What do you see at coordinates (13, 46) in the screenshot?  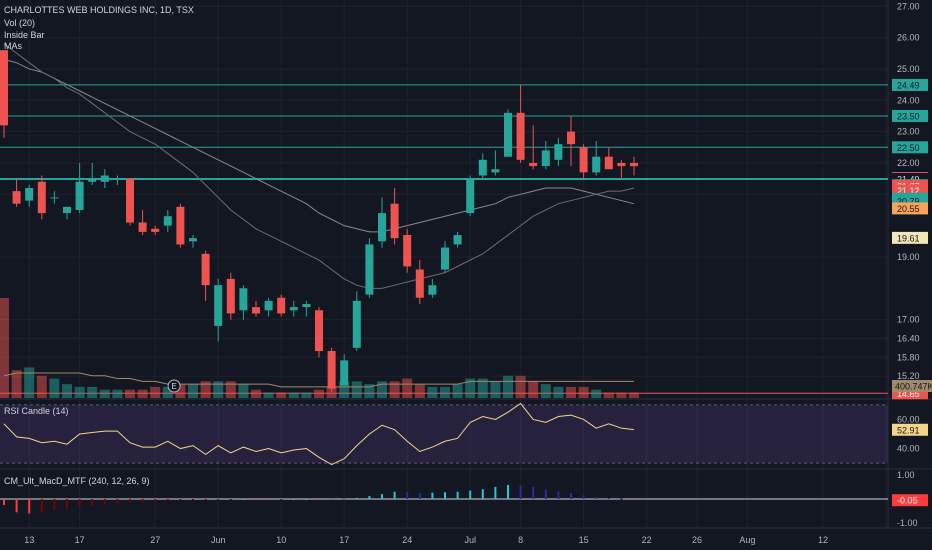 I see `ma-legend: MAs` at bounding box center [13, 46].